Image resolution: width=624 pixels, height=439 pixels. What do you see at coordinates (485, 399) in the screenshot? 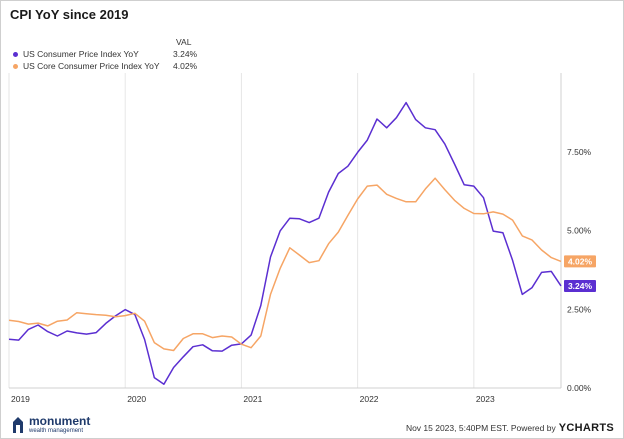
I see `x-tick-label: 2023` at bounding box center [485, 399].